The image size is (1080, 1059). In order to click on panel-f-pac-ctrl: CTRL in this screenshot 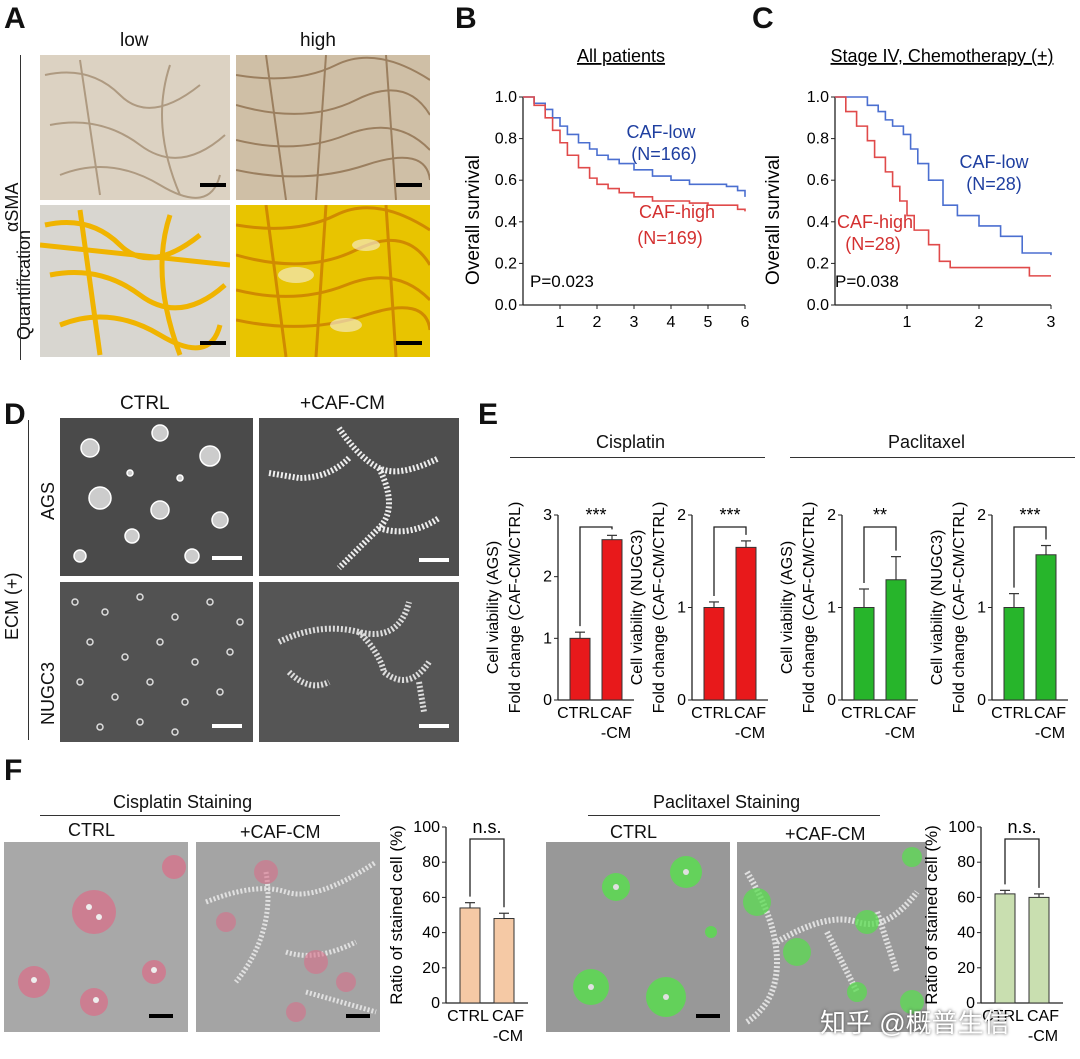, I will do `click(634, 832)`.